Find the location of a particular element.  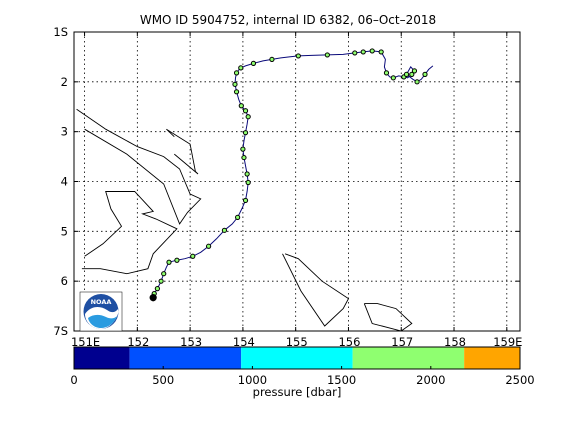

colorbar-tick-label: 2000 is located at coordinates (430, 380).